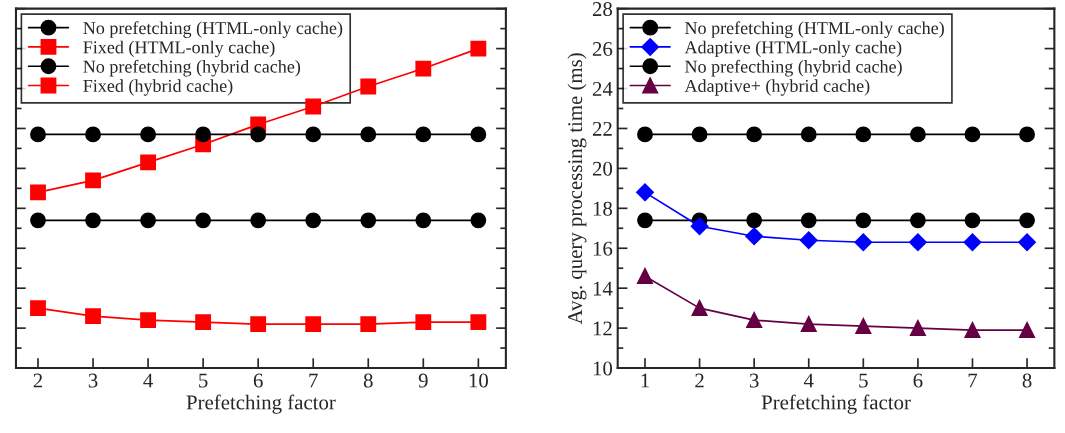 This screenshot has height=433, width=1065. I want to click on y-tick-label: 28, so click(602, 9).